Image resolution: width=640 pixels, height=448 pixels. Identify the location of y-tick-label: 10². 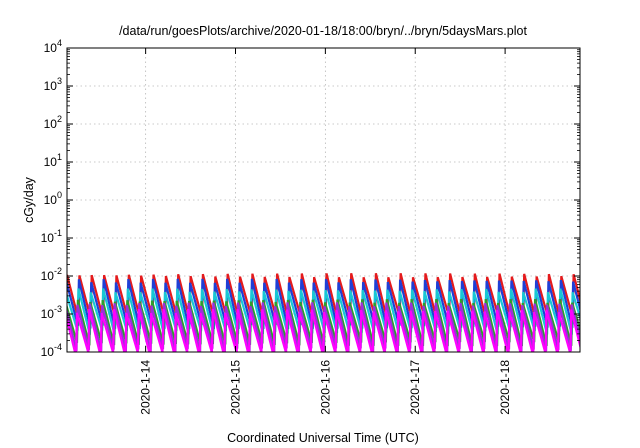
(53, 122).